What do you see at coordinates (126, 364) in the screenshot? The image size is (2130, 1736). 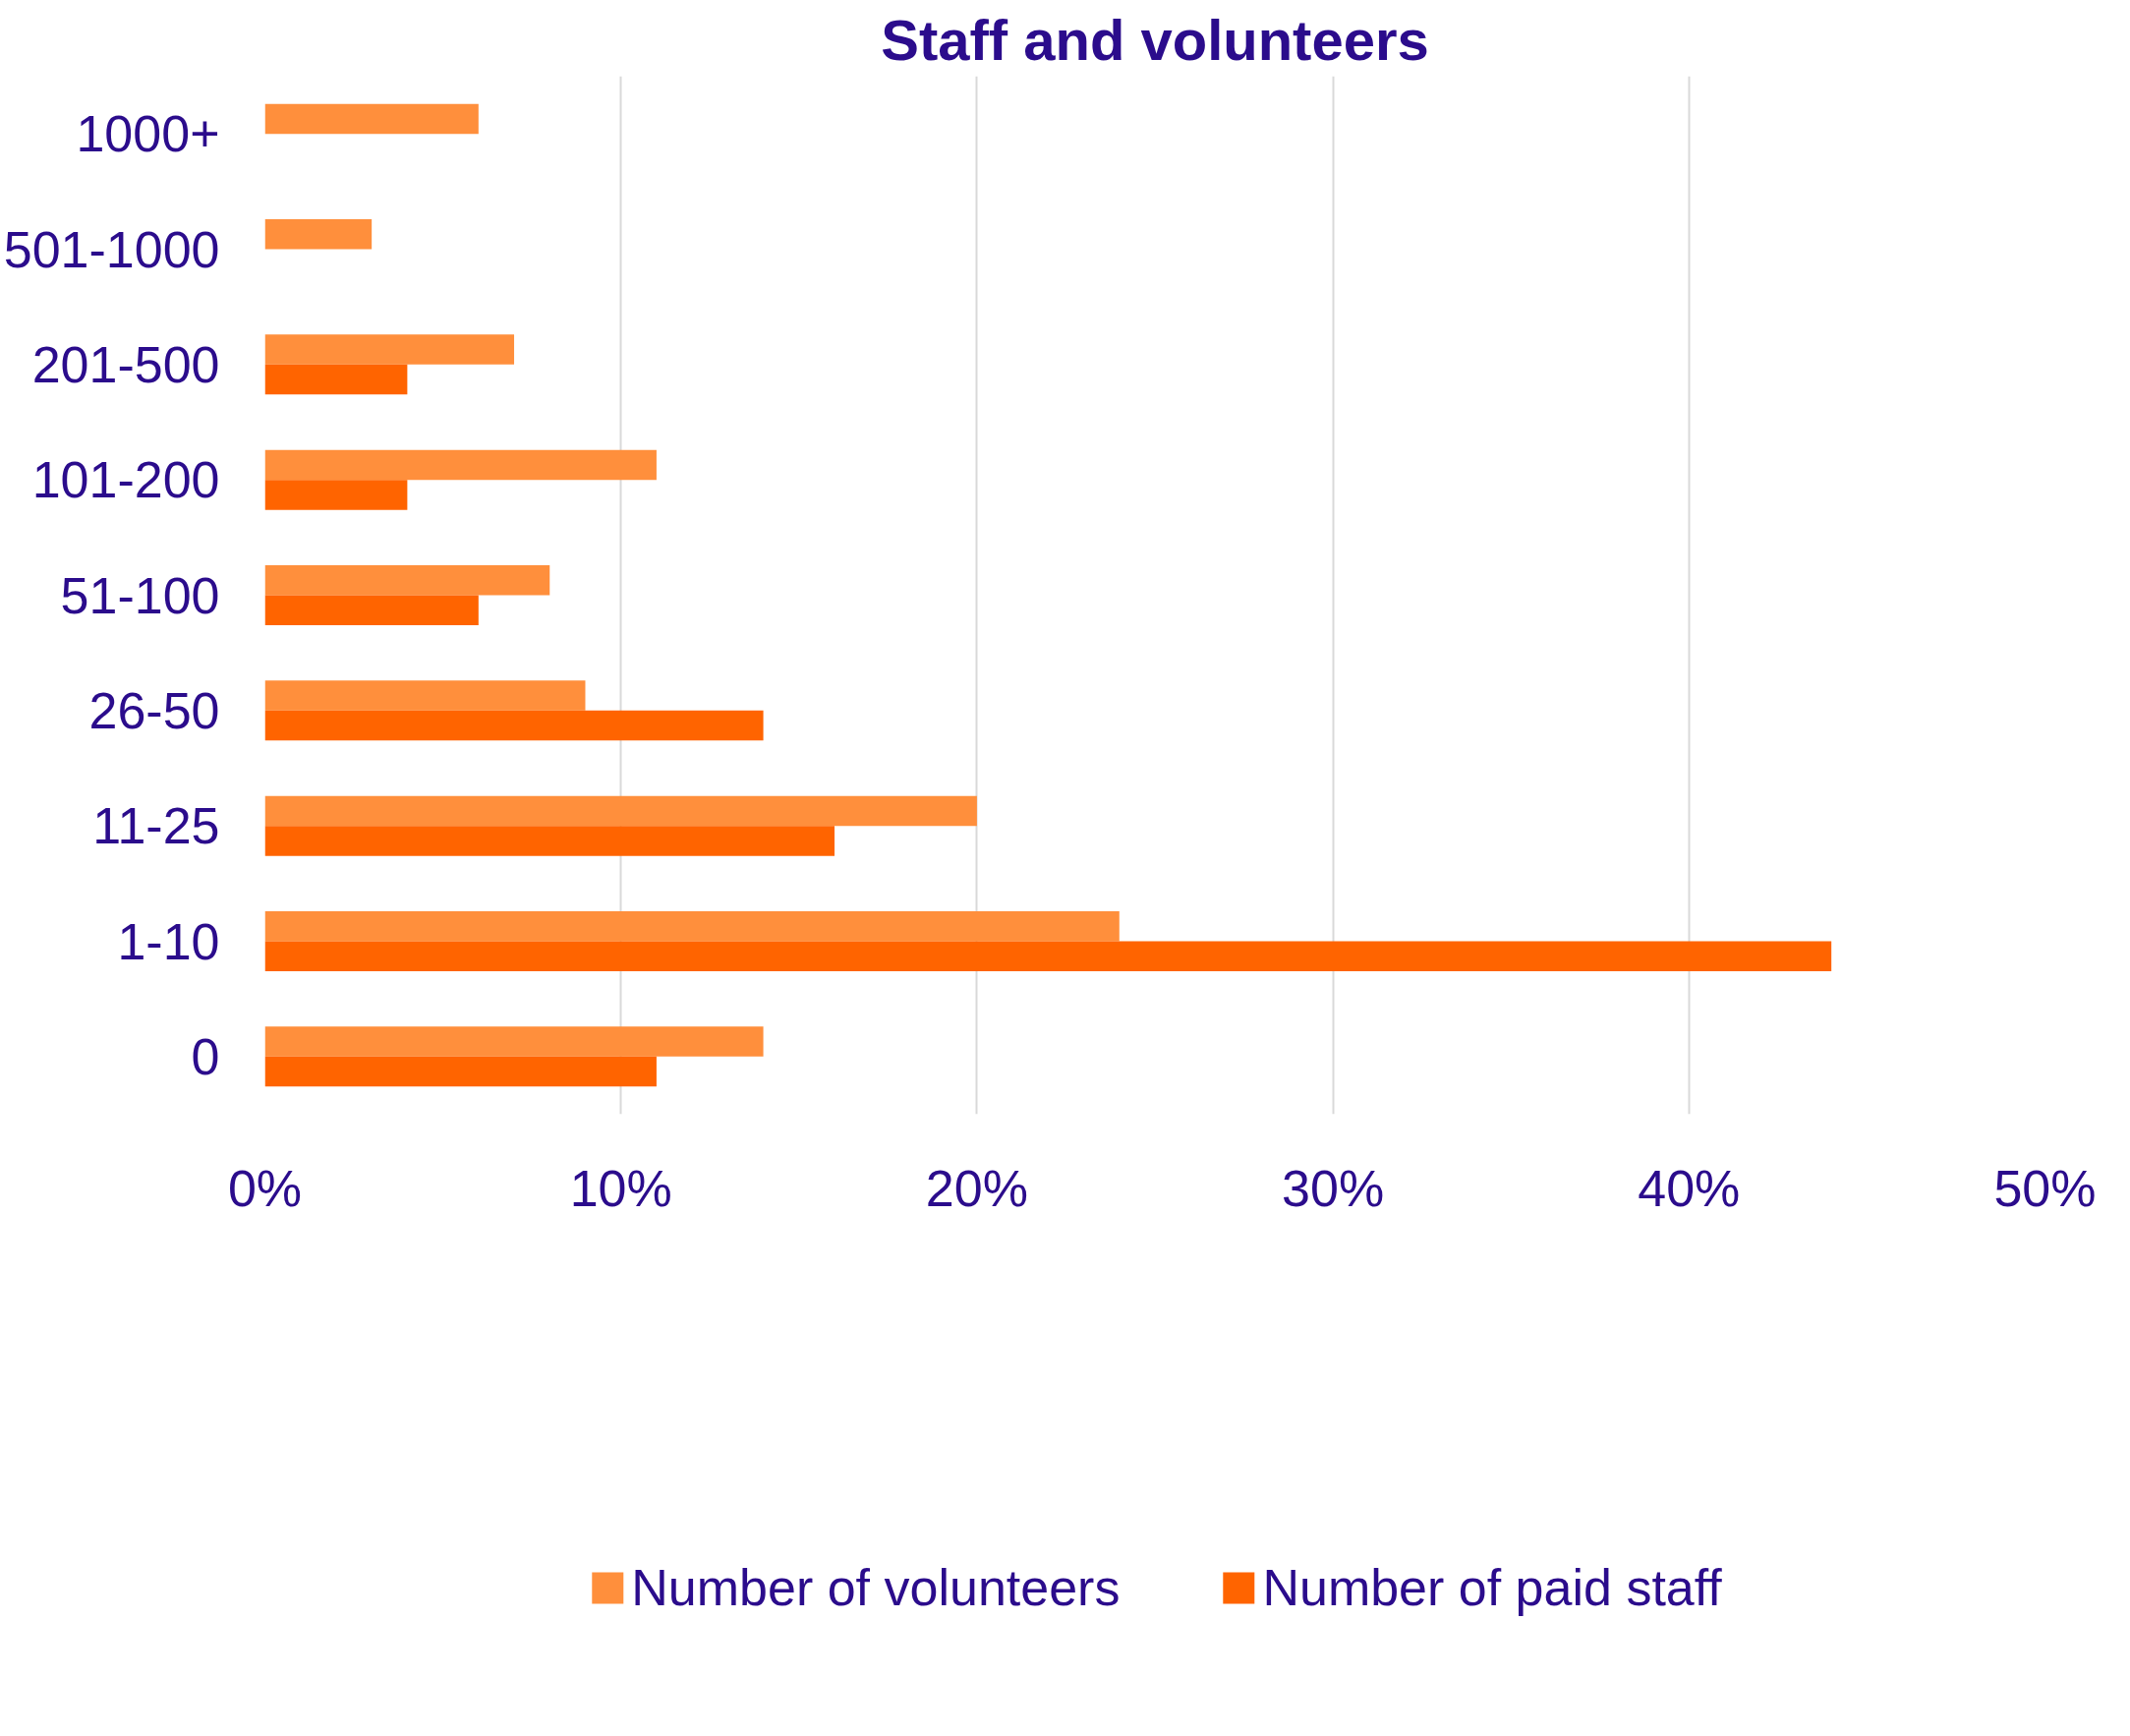 I see `y-tick-label: 201-500` at bounding box center [126, 364].